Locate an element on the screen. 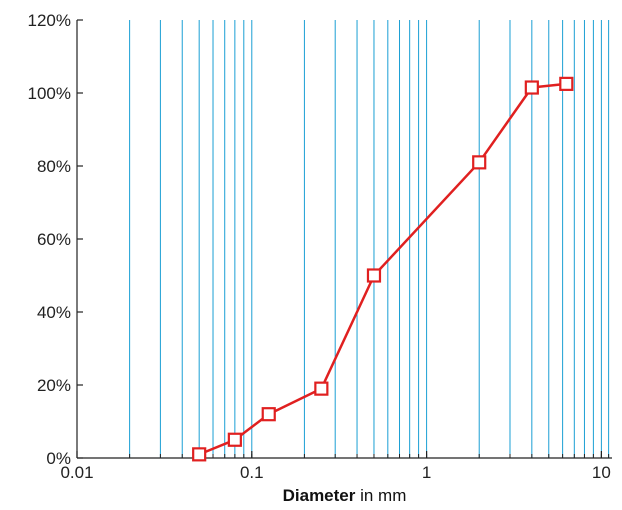 The height and width of the screenshot is (510, 622). x-axis-label: Diameter in mm is located at coordinates (345, 495).